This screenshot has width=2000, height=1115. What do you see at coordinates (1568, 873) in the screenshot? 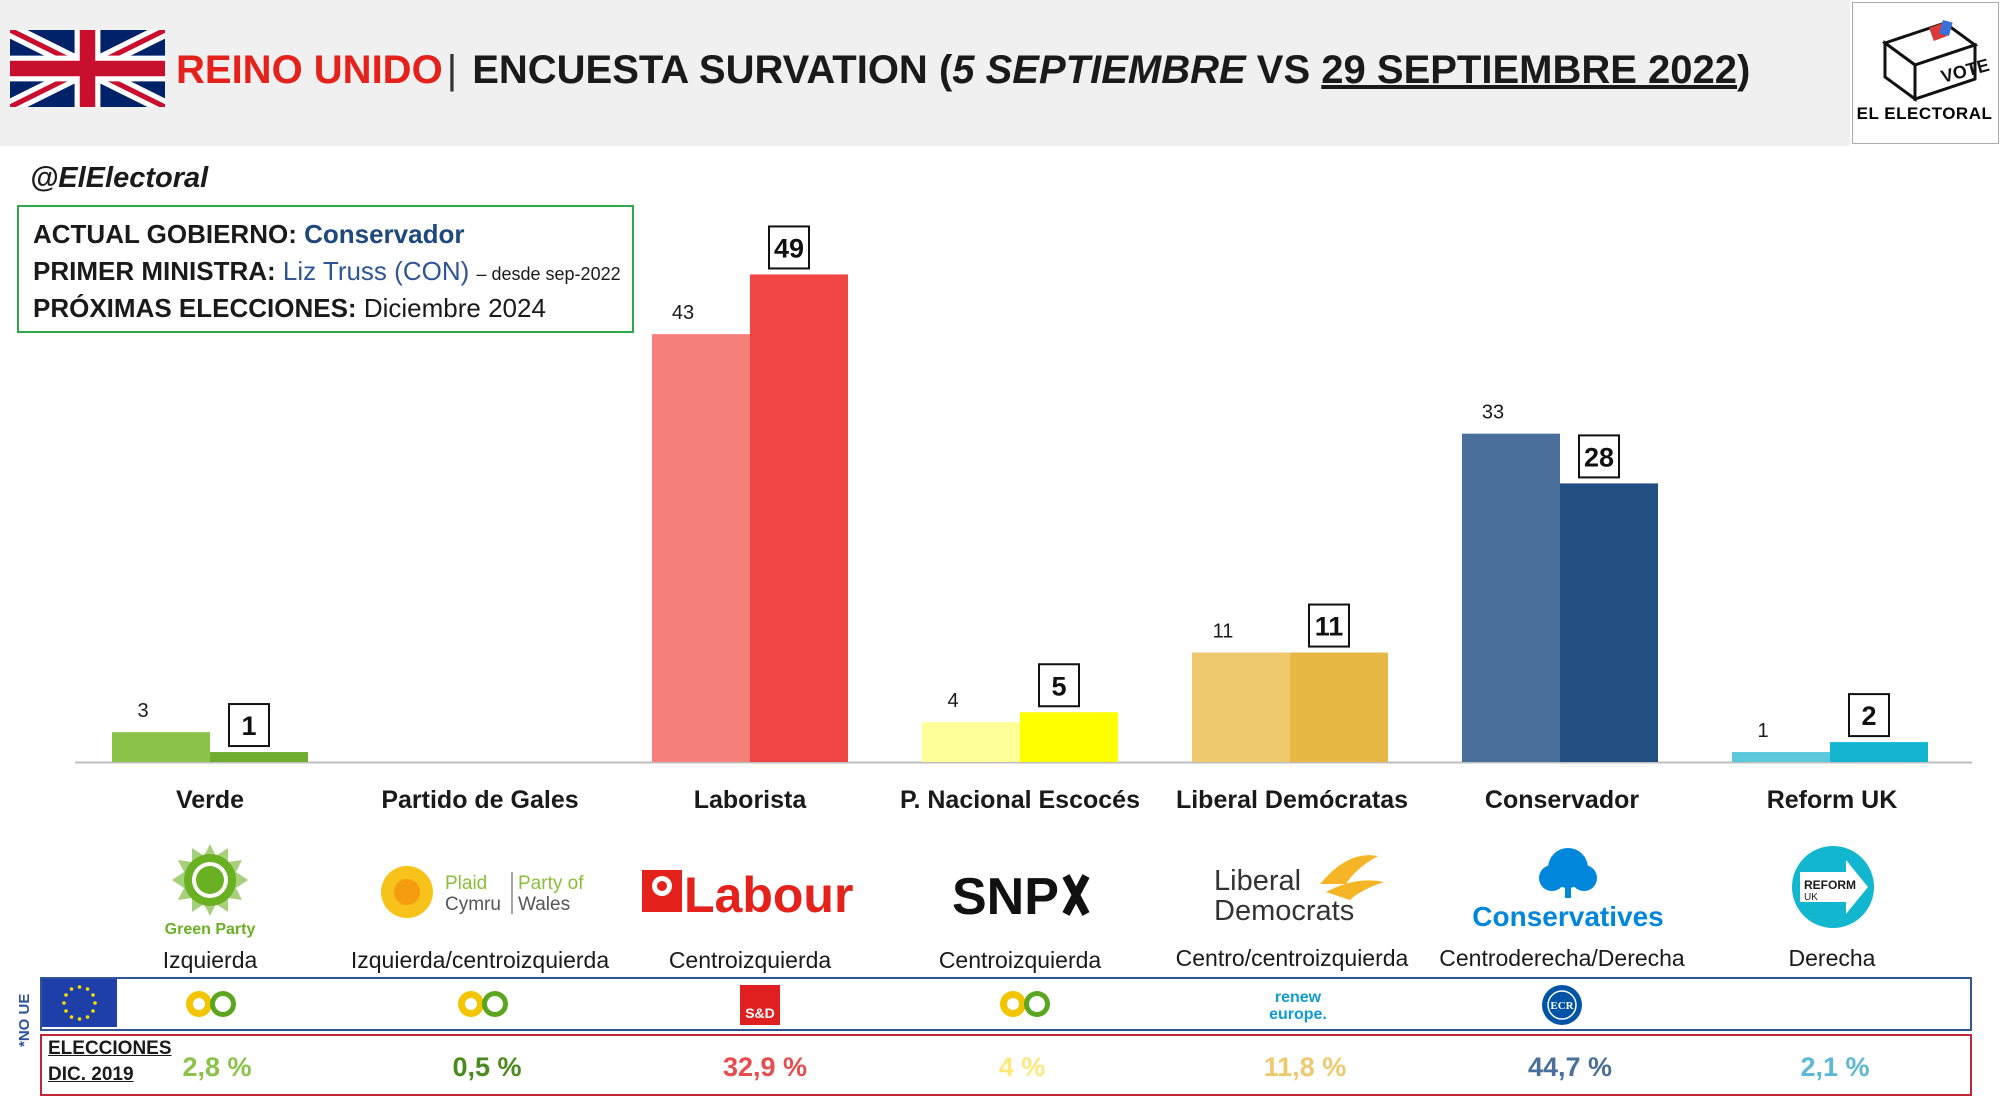
I see `tree-icon` at bounding box center [1568, 873].